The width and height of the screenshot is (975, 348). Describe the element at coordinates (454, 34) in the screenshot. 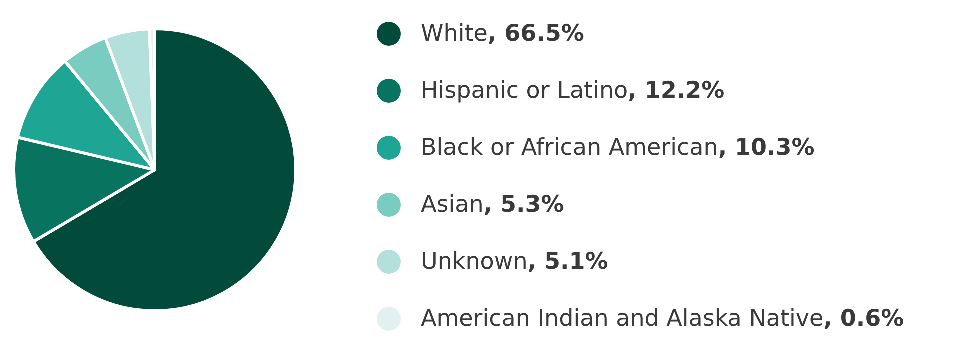

I see `legend-label: White` at that location.